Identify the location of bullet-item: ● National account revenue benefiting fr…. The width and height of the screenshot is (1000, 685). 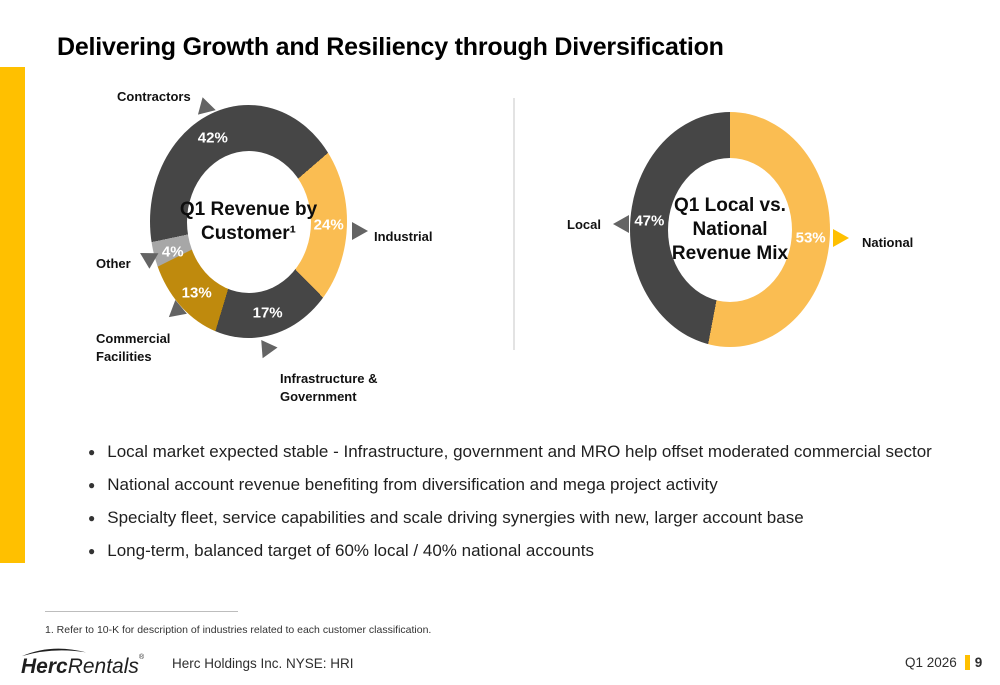
(528, 485).